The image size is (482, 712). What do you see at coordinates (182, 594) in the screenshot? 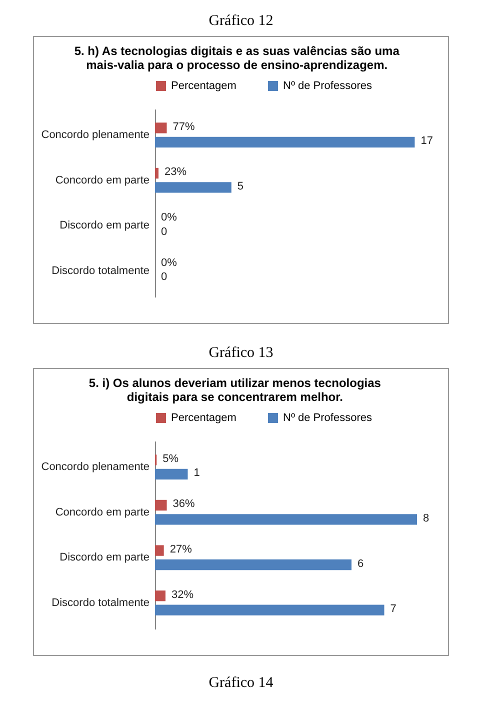
I see `data-label: 32%` at bounding box center [182, 594].